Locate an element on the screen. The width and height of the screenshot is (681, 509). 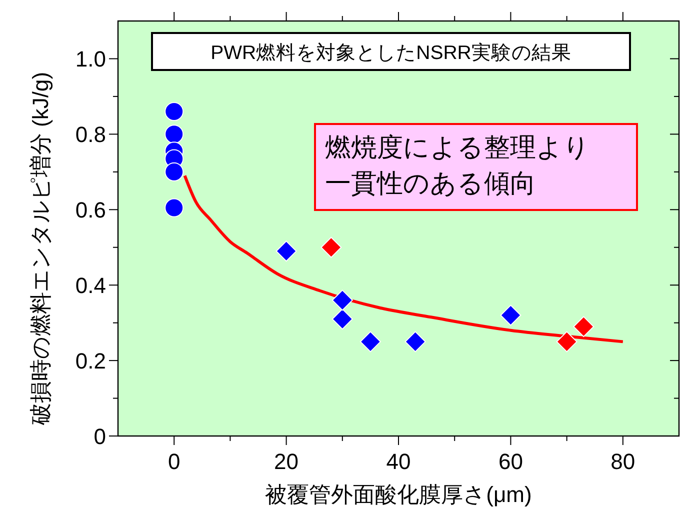
y-tick-label: 0.2 is located at coordinates (90, 361).